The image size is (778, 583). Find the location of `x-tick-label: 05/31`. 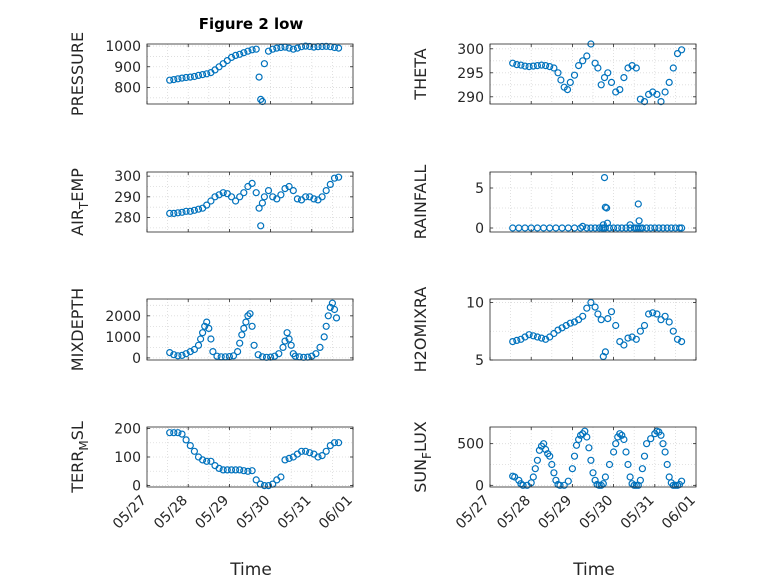

x-tick-label: 05/31 is located at coordinates (295, 513).